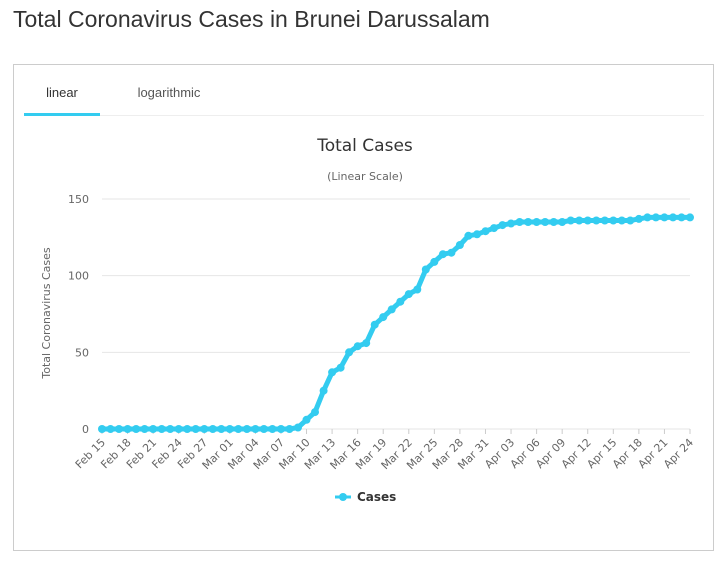  I want to click on legend-label-cases: Cases, so click(376, 497).